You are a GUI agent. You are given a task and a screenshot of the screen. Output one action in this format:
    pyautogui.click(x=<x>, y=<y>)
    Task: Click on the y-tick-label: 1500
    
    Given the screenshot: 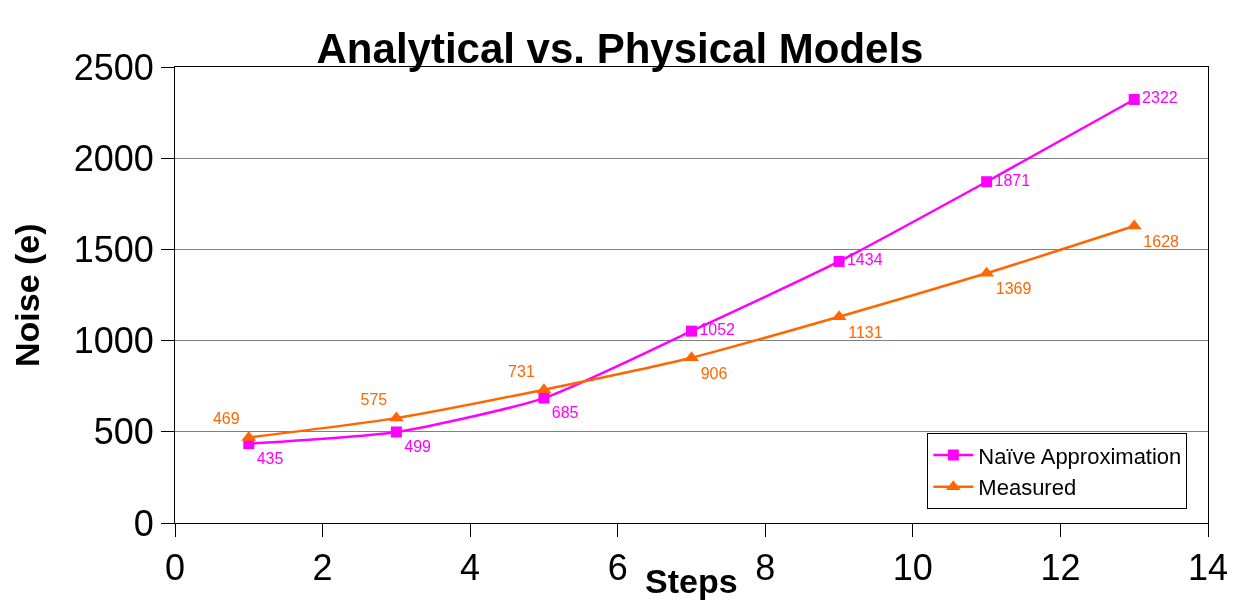 What is the action you would take?
    pyautogui.click(x=113, y=249)
    